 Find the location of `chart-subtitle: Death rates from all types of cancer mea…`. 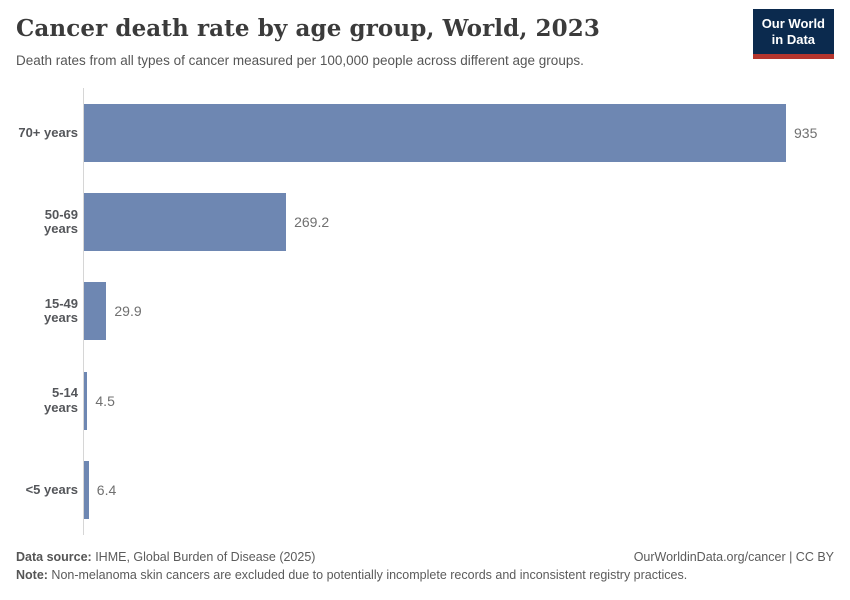

chart-subtitle: Death rates from all types of cancer mea… is located at coordinates (300, 60).